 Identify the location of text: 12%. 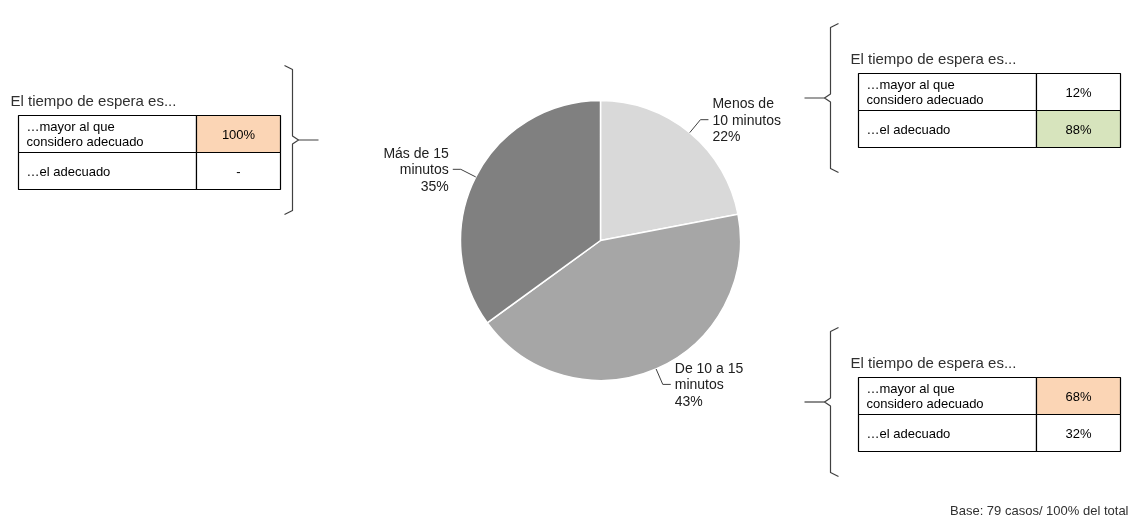
(1078, 92).